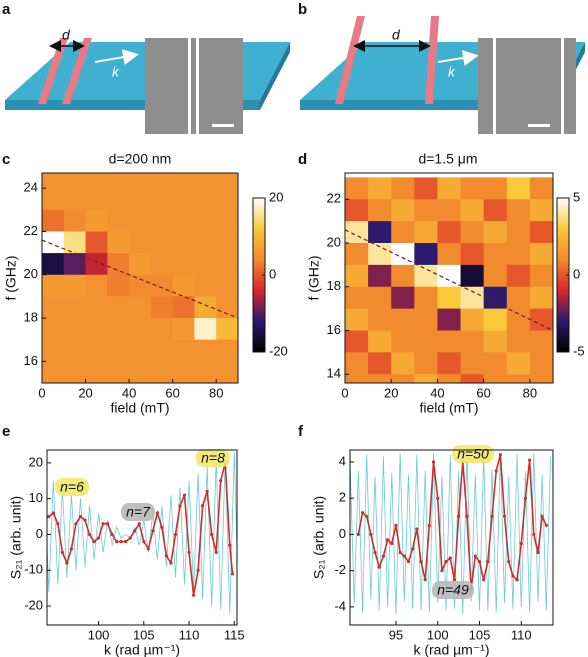  What do you see at coordinates (275, 76) in the screenshot?
I see `slab-side` at bounding box center [275, 76].